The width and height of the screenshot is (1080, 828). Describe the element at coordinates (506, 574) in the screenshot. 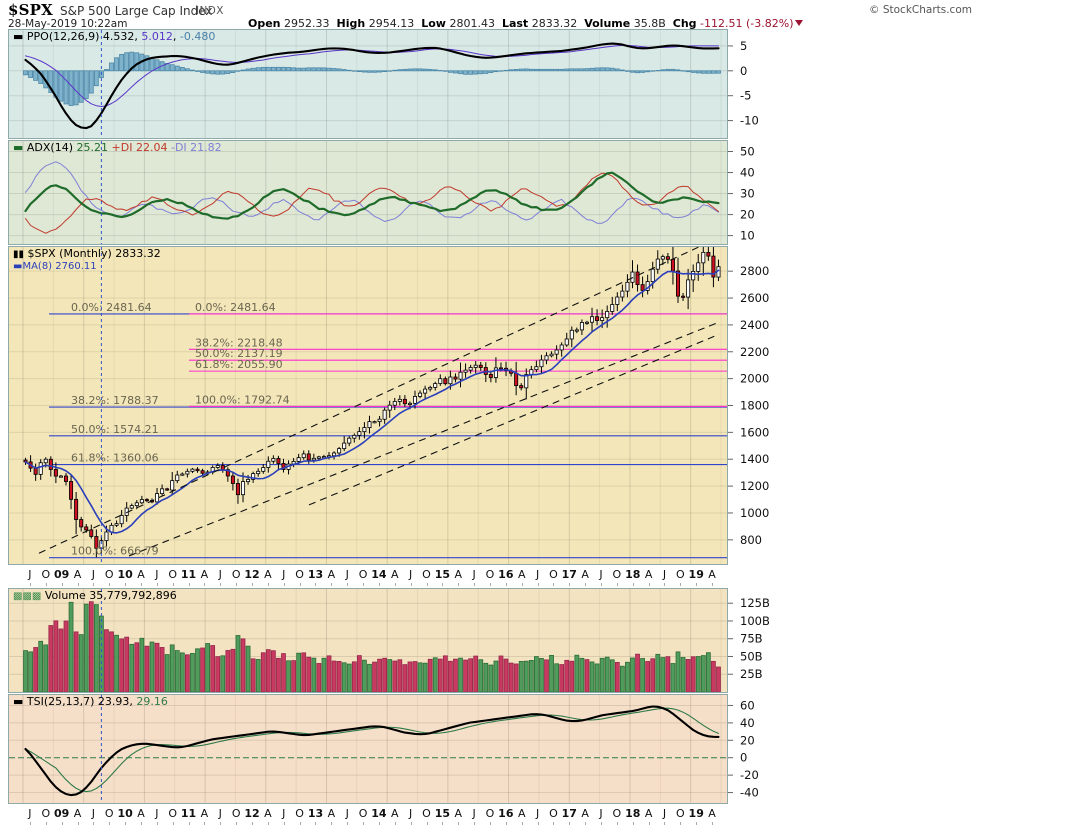

I see `x-axis-year-label: 16` at that location.